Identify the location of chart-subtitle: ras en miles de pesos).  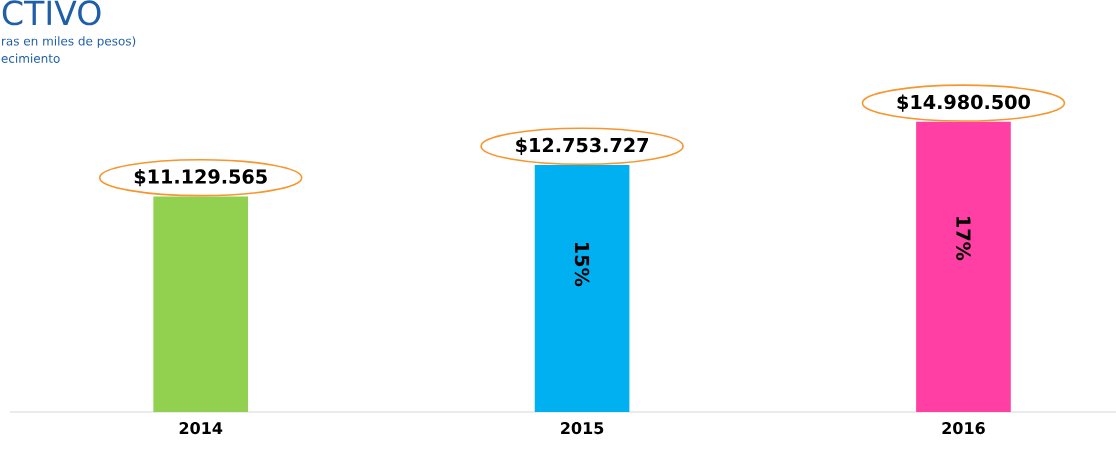
(69, 42).